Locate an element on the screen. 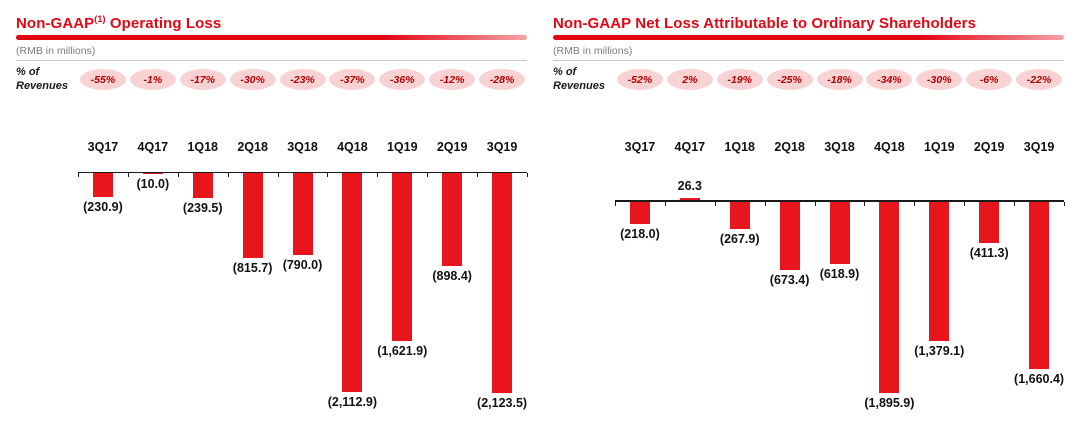 This screenshot has width=1080, height=438. value-label: (790.0) is located at coordinates (302, 264).